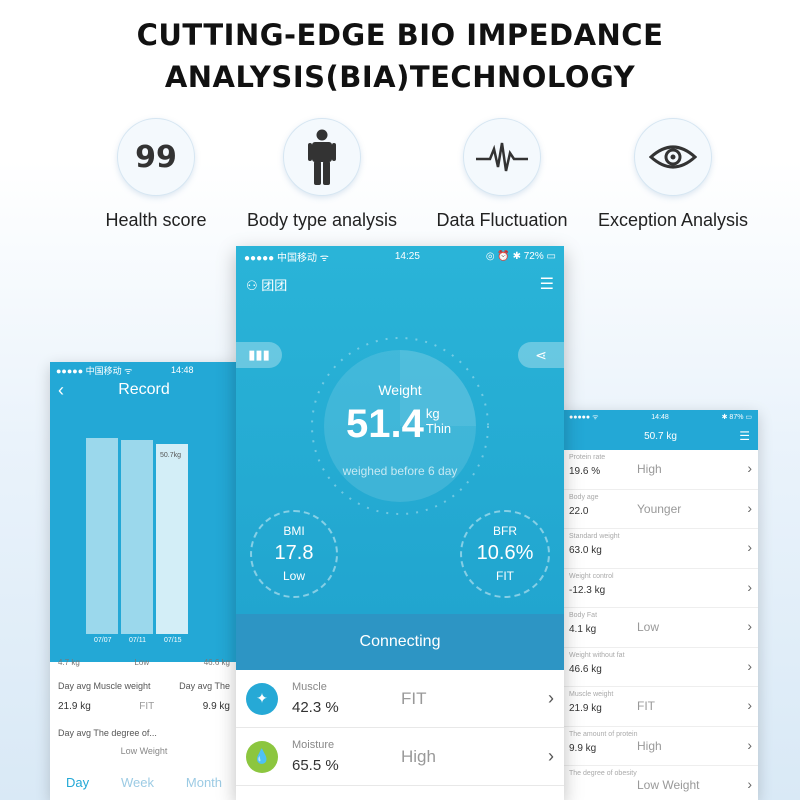 The width and height of the screenshot is (800, 800). What do you see at coordinates (591, 694) in the screenshot?
I see `metric-name: Muscle weight` at bounding box center [591, 694].